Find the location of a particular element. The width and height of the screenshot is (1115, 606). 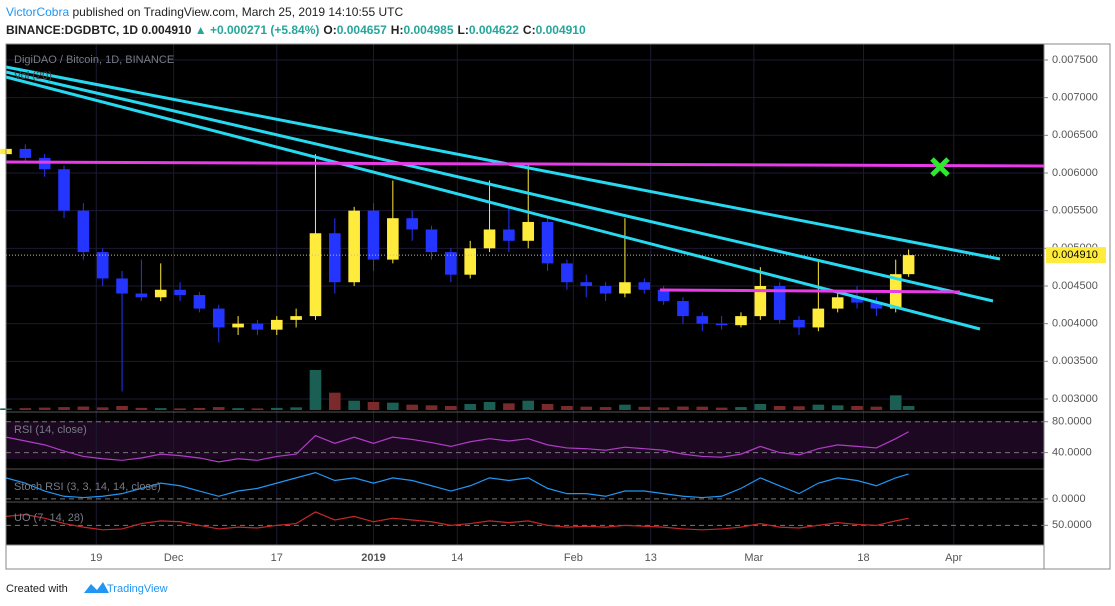

y-tick-label: 80.0000 is located at coordinates (1072, 422).